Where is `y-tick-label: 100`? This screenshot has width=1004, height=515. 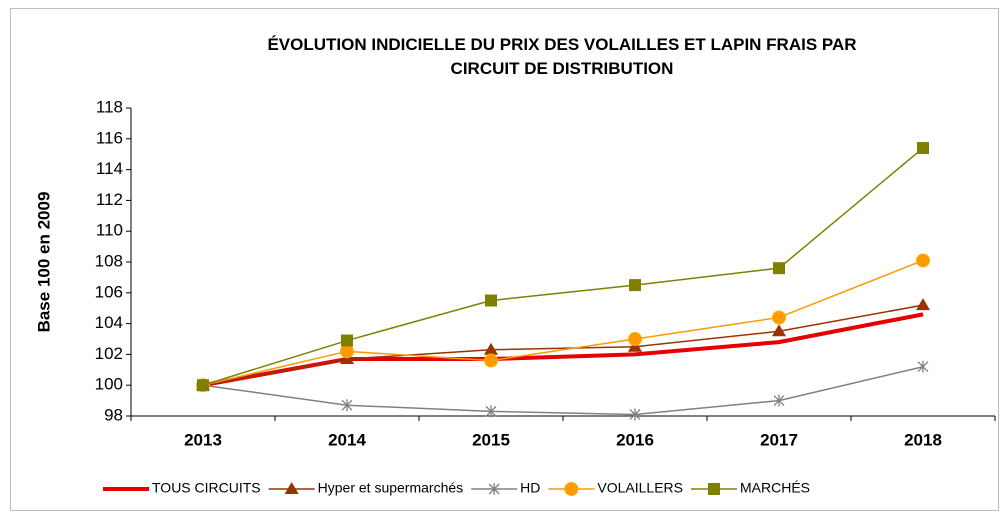
y-tick-label: 100 is located at coordinates (109, 384).